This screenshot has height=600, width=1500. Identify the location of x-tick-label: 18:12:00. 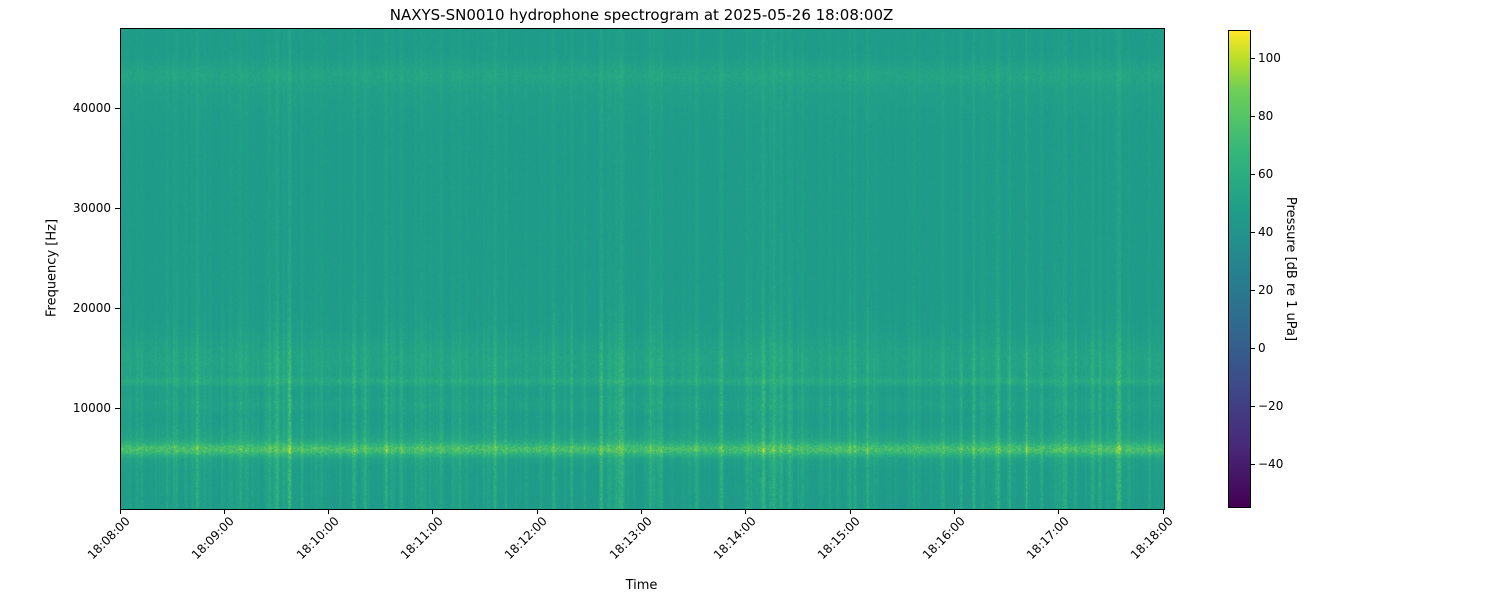
(526, 538).